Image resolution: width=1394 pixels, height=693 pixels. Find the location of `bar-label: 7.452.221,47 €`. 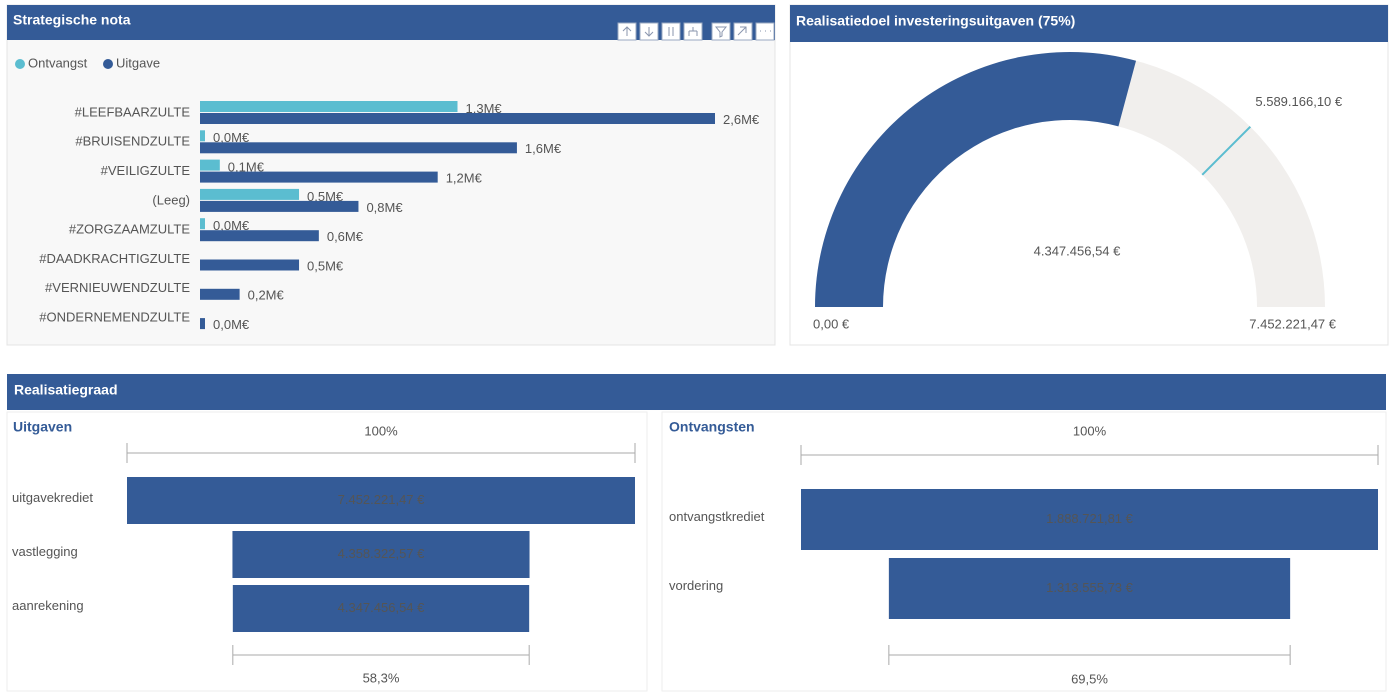

bar-label: 7.452.221,47 € is located at coordinates (382, 499).